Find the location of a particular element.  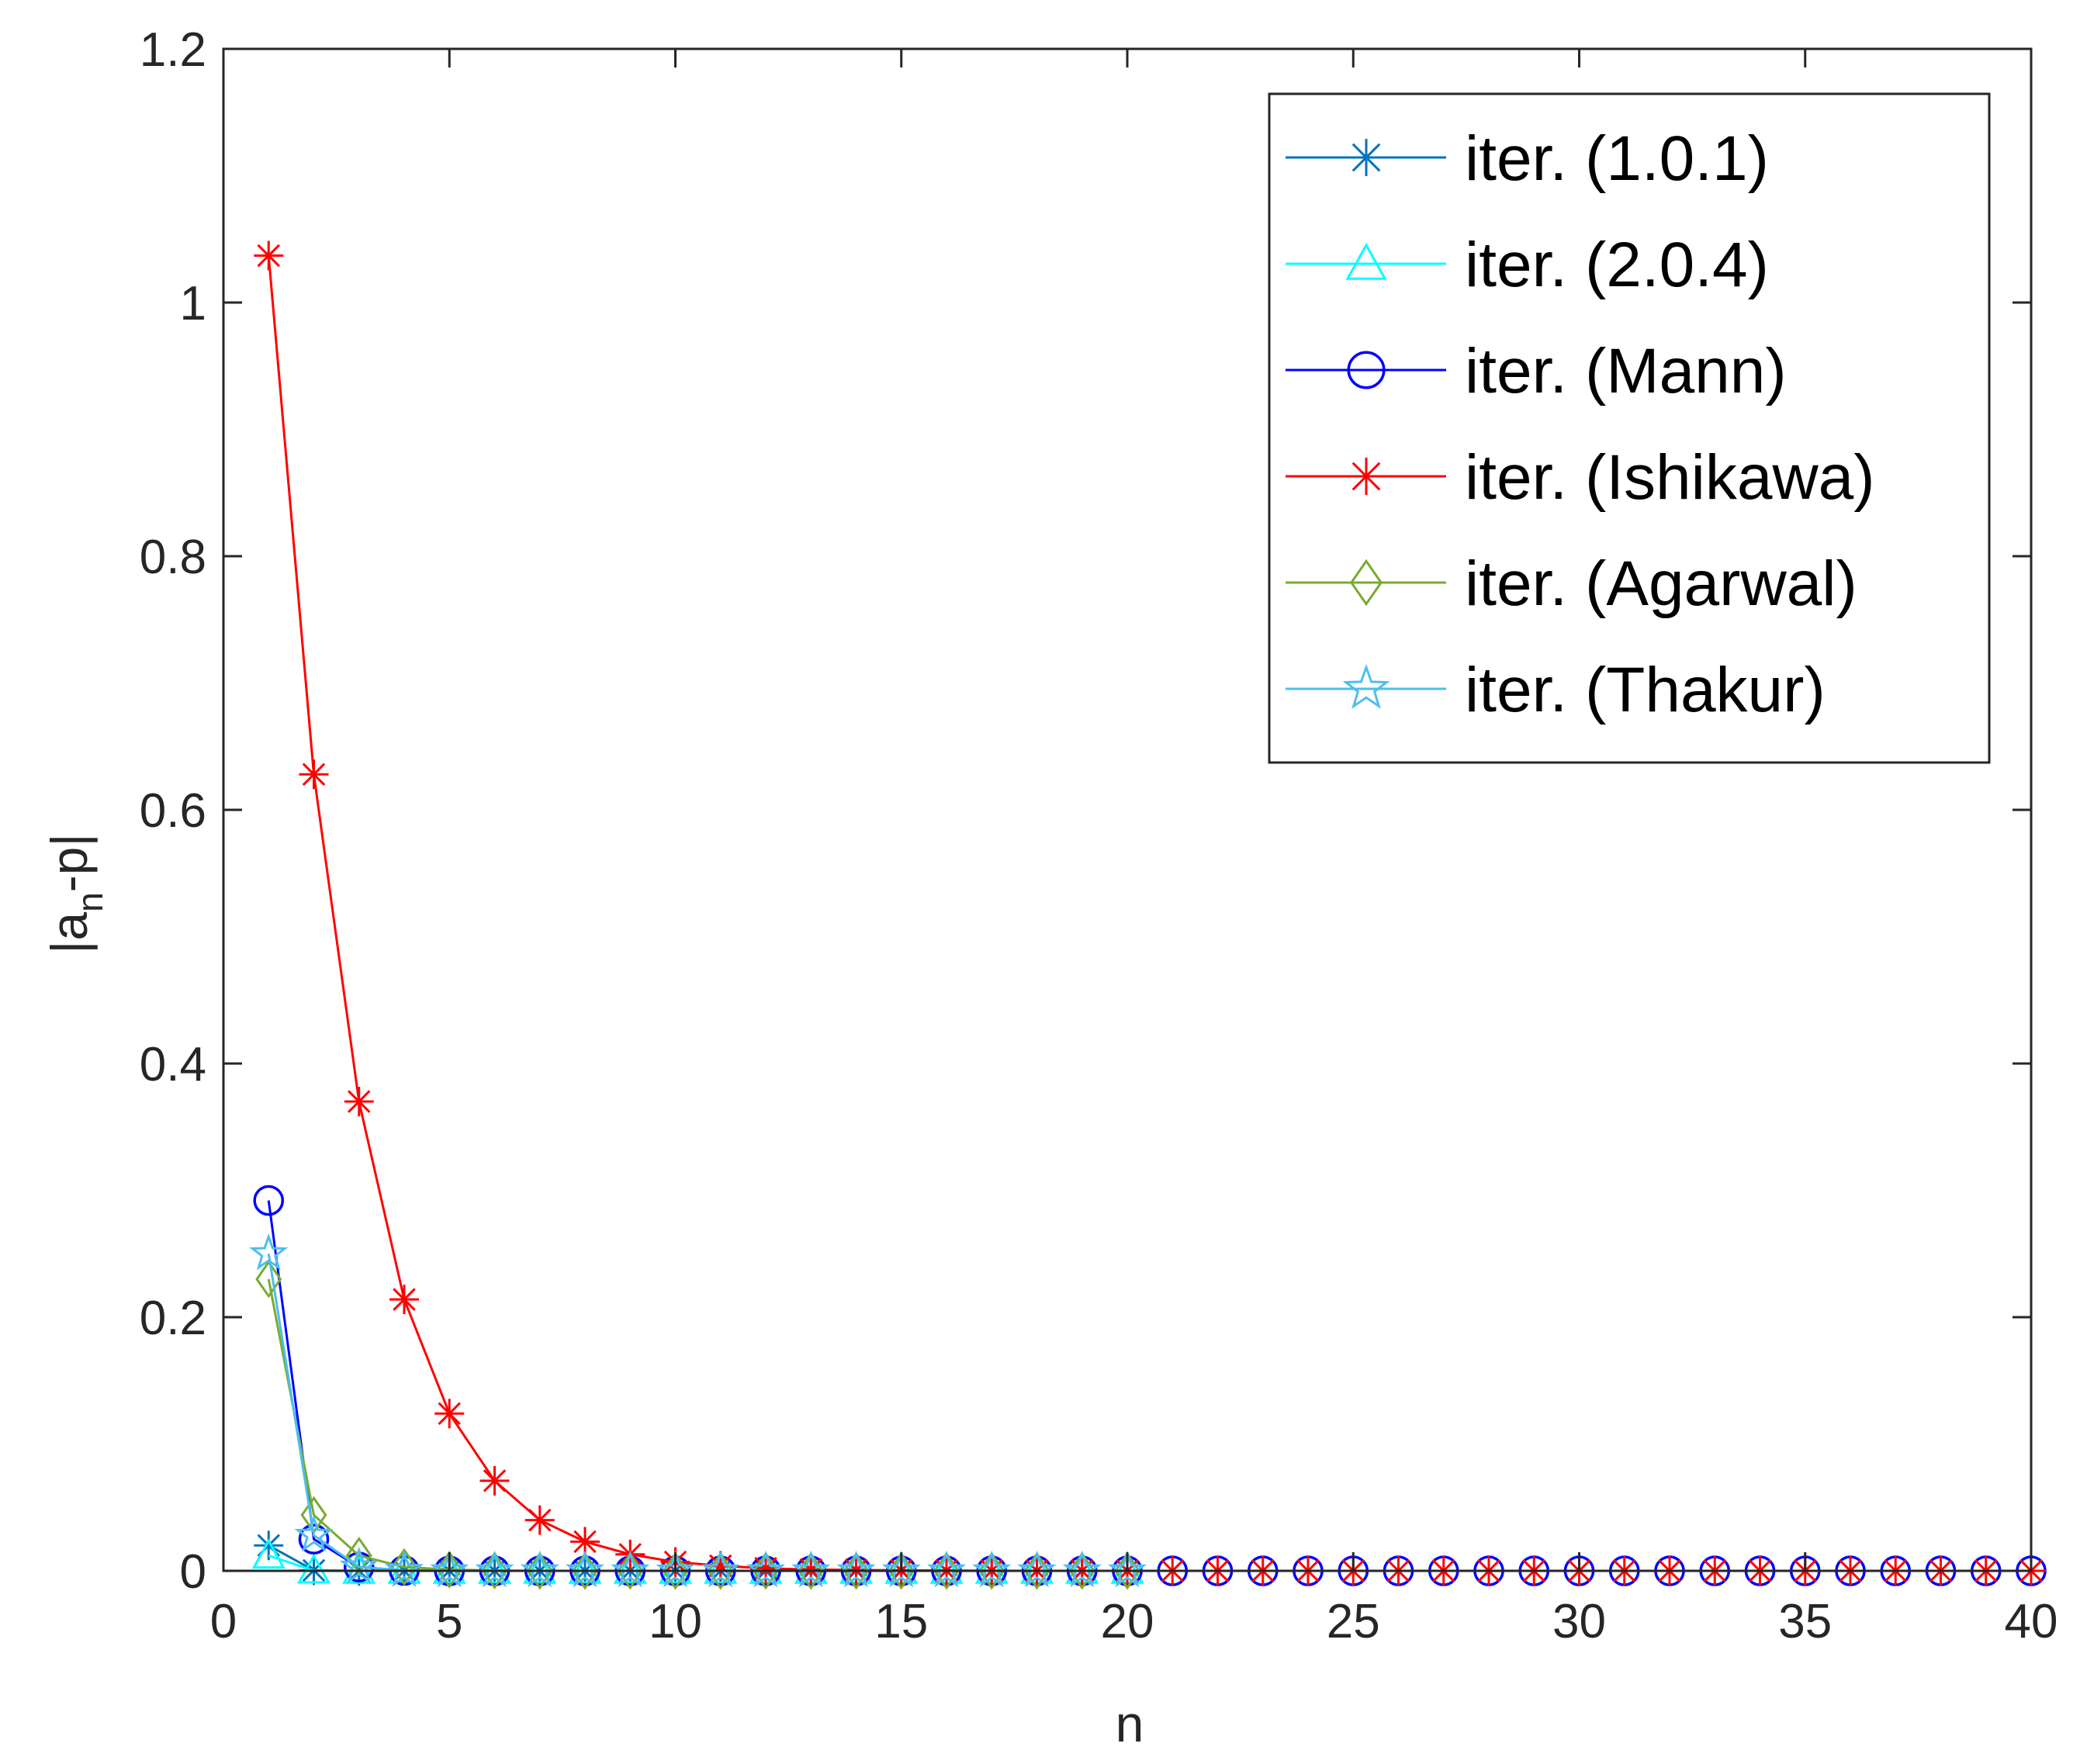

legend-label-1: iter. (2.0.4) is located at coordinates (1617, 265).